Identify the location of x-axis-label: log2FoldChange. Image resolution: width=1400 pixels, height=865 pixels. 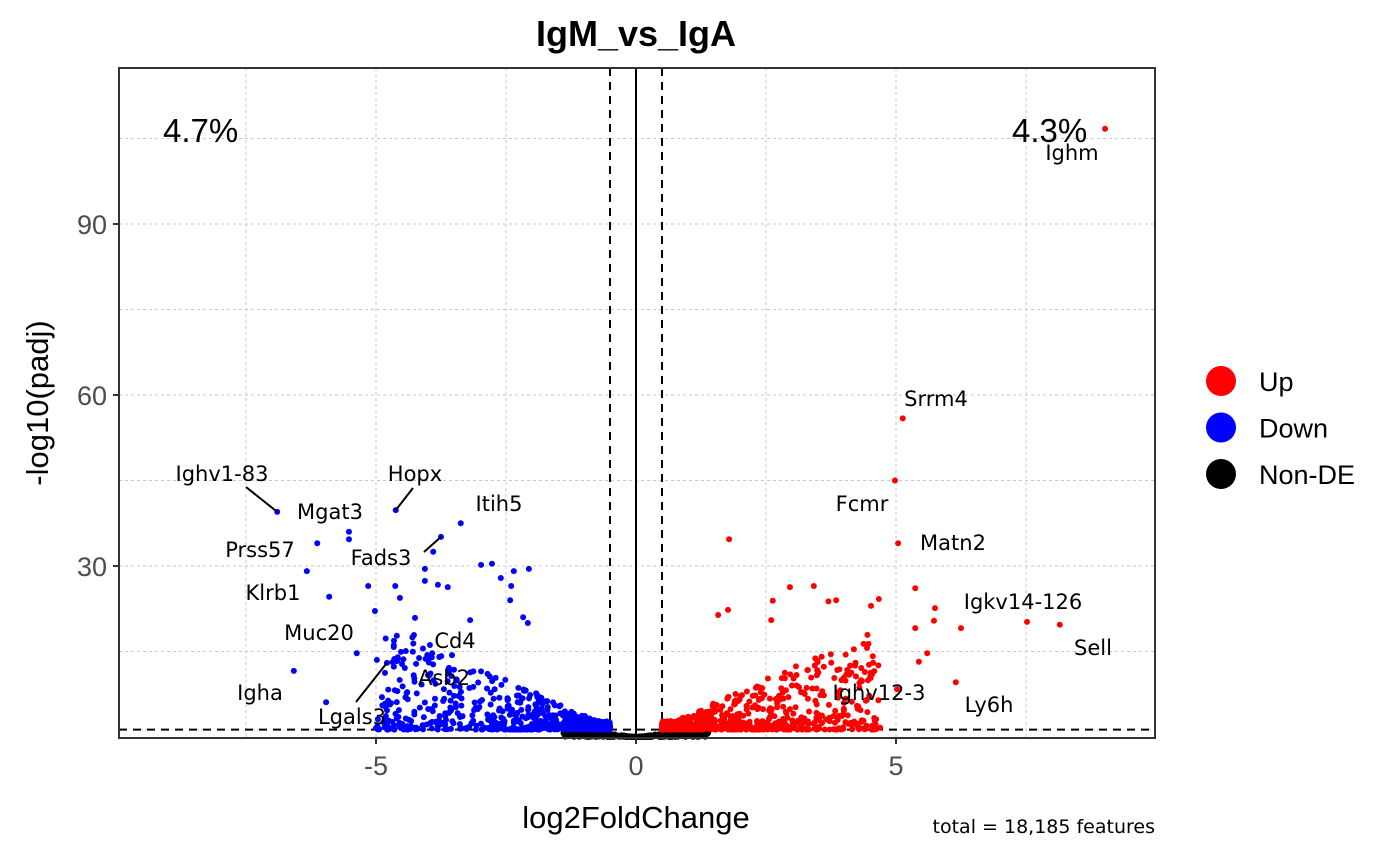
(636, 817).